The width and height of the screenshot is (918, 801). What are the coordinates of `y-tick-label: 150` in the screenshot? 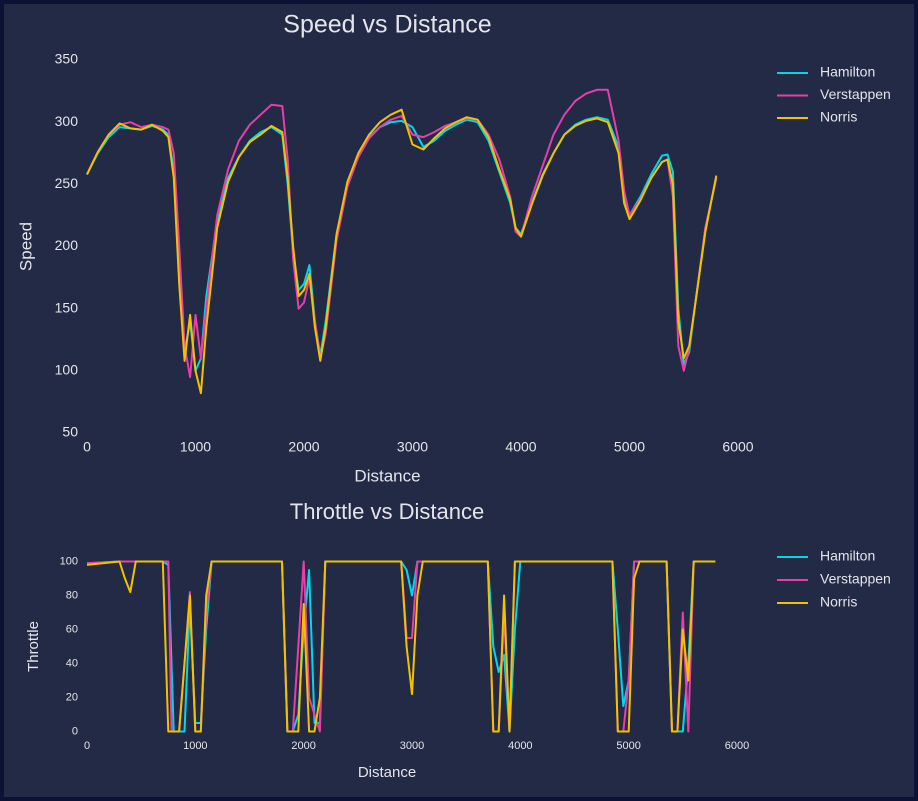 It's located at (67, 307).